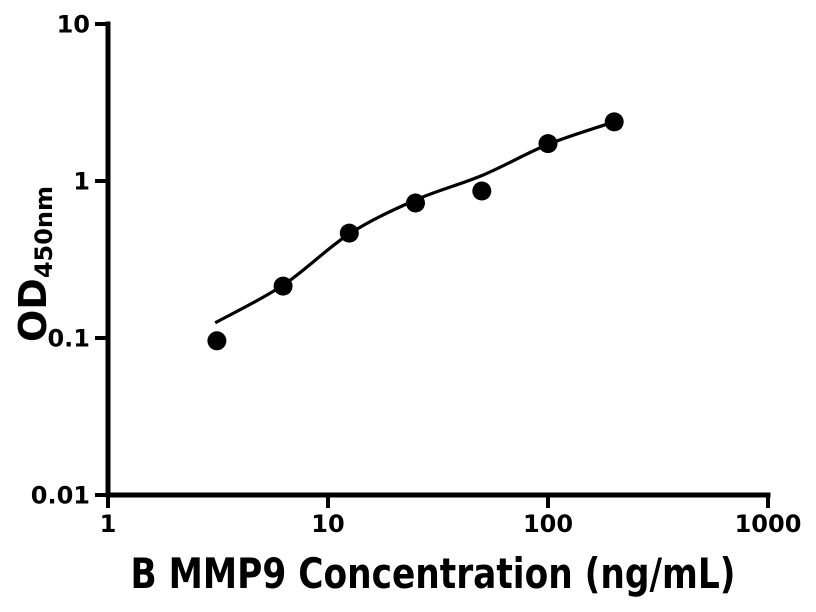 This screenshot has height=612, width=816. Describe the element at coordinates (548, 524) in the screenshot. I see `x-tick-label: 100` at that location.